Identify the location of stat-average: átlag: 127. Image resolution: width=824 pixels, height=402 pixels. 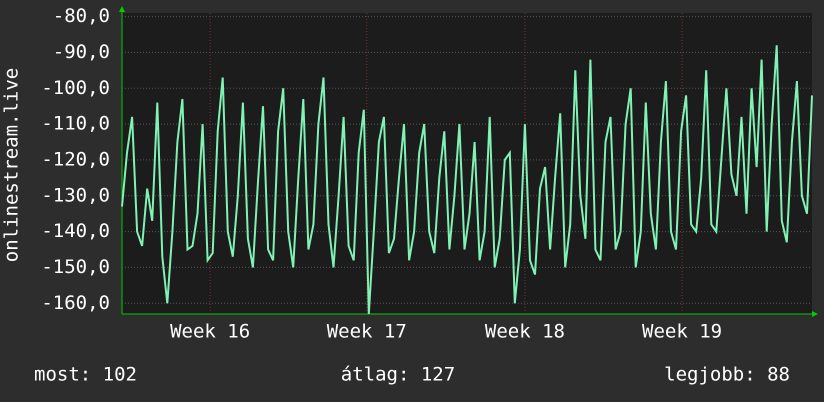
(398, 375).